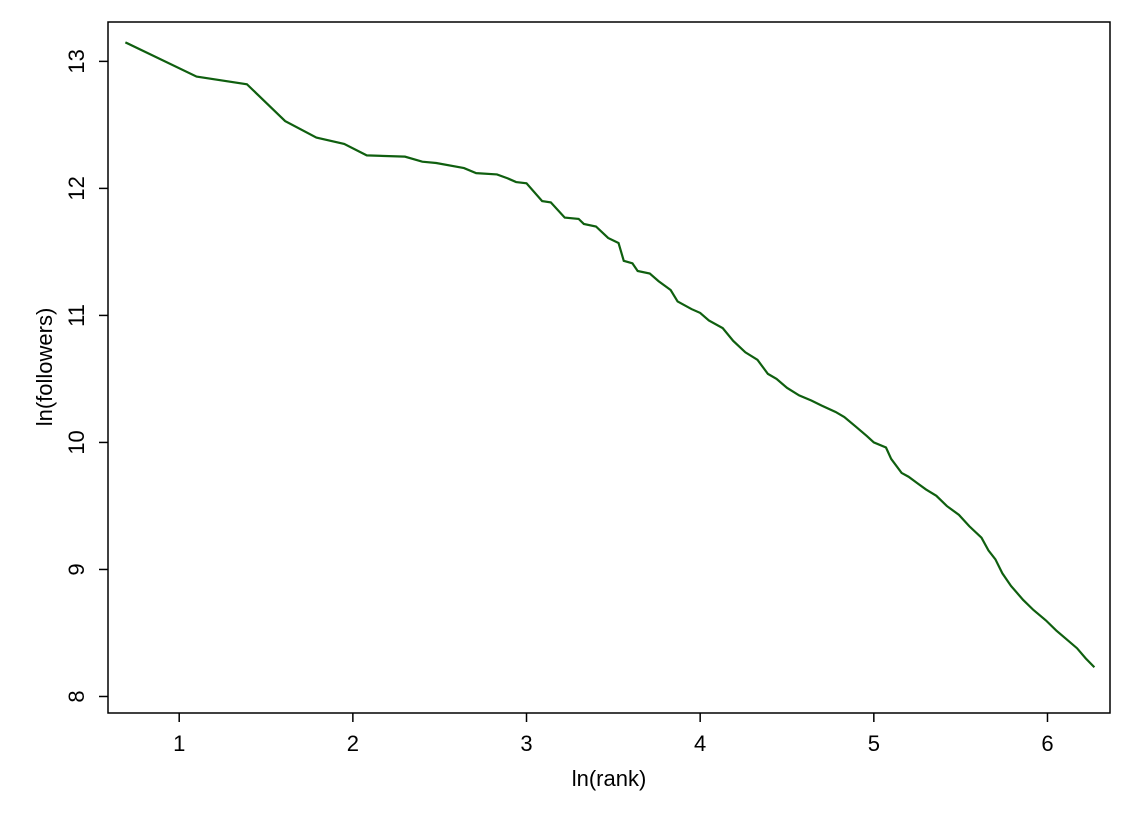  I want to click on y-tick-label: 10, so click(76, 442).